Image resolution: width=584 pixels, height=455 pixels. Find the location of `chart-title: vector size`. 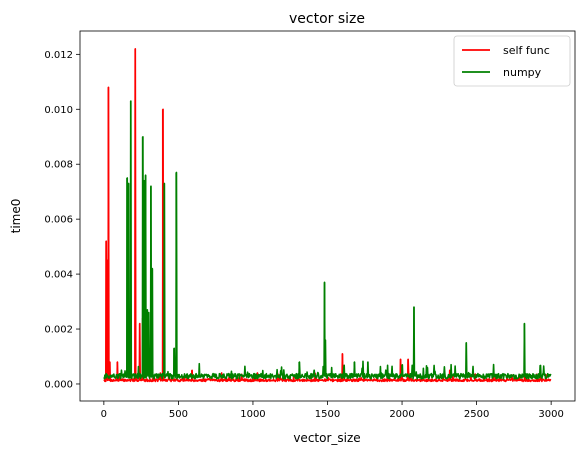

chart-title: vector size is located at coordinates (327, 19).